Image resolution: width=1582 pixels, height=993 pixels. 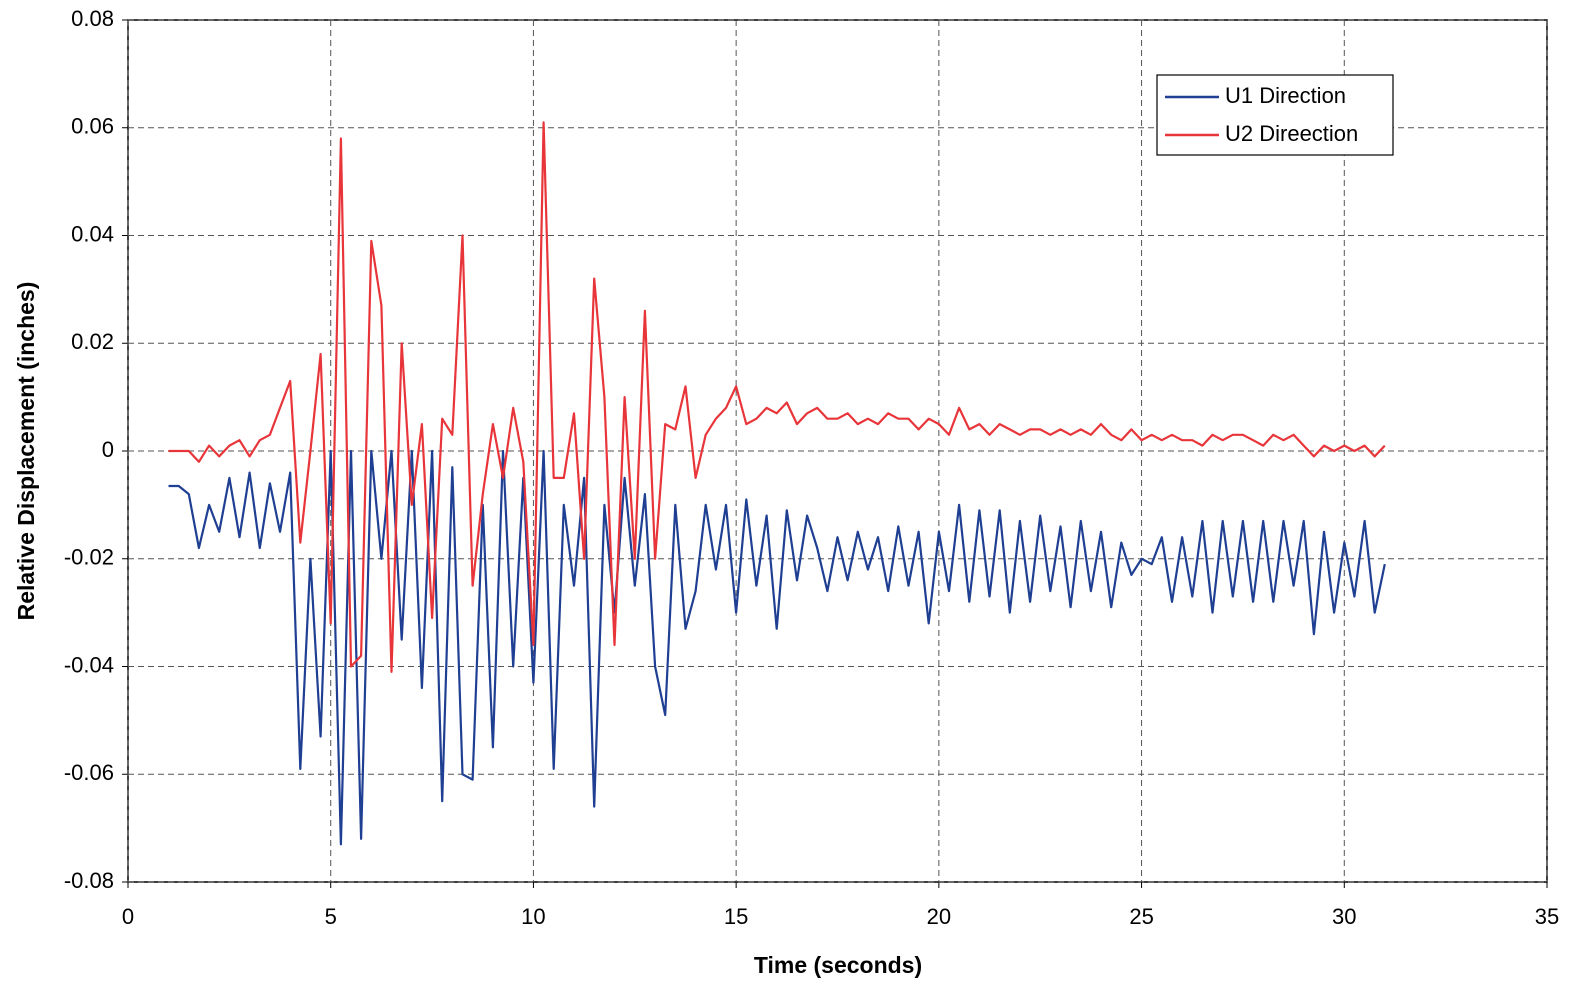 What do you see at coordinates (331, 916) in the screenshot?
I see `x-tick-label: 5` at bounding box center [331, 916].